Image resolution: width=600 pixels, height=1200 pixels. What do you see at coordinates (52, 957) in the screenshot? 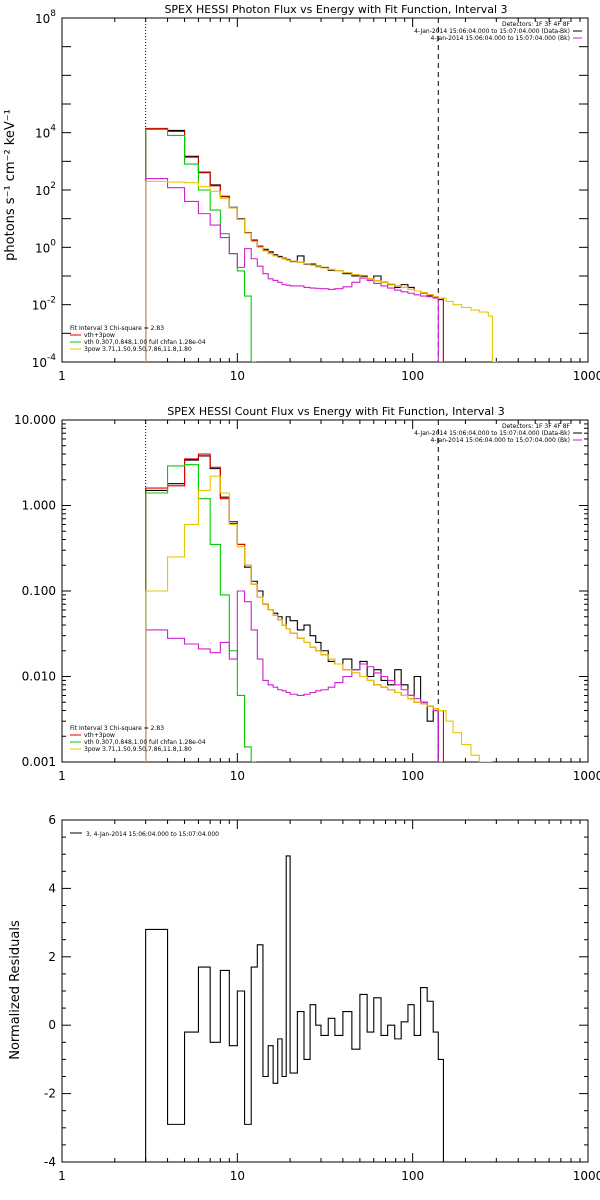
I see `y-tick-label: 2` at bounding box center [52, 957].